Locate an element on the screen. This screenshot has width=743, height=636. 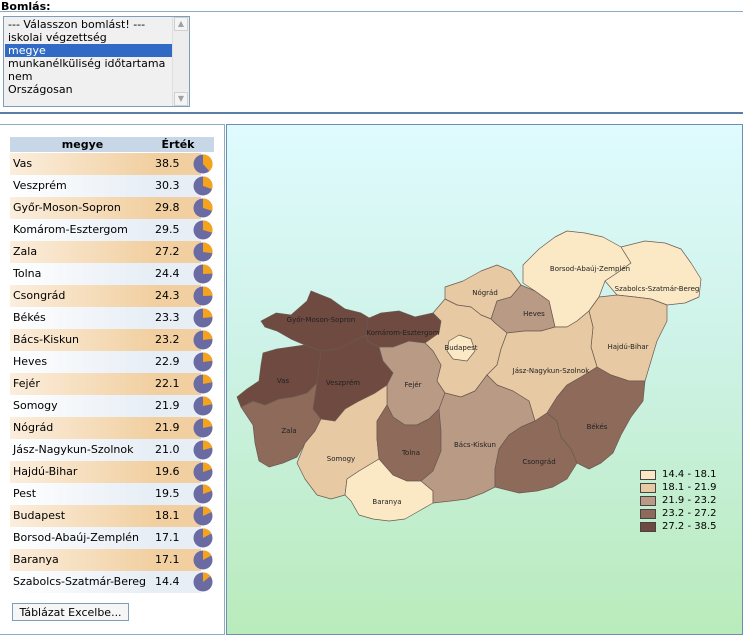
legend-label: 18.1 - 21.9 is located at coordinates (689, 487).